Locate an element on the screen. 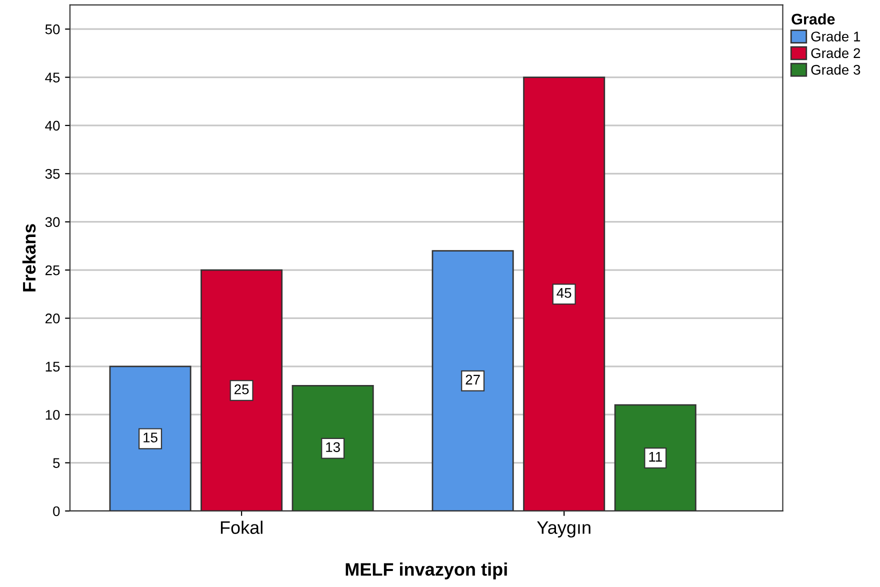 This screenshot has width=880, height=587. data-label: 11 is located at coordinates (655, 457).